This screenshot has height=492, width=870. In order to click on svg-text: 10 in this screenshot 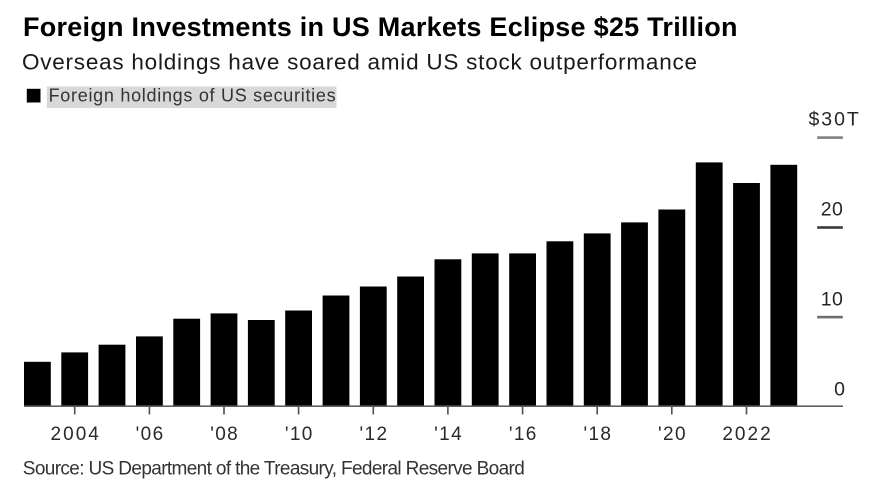, I will do `click(832, 300)`.